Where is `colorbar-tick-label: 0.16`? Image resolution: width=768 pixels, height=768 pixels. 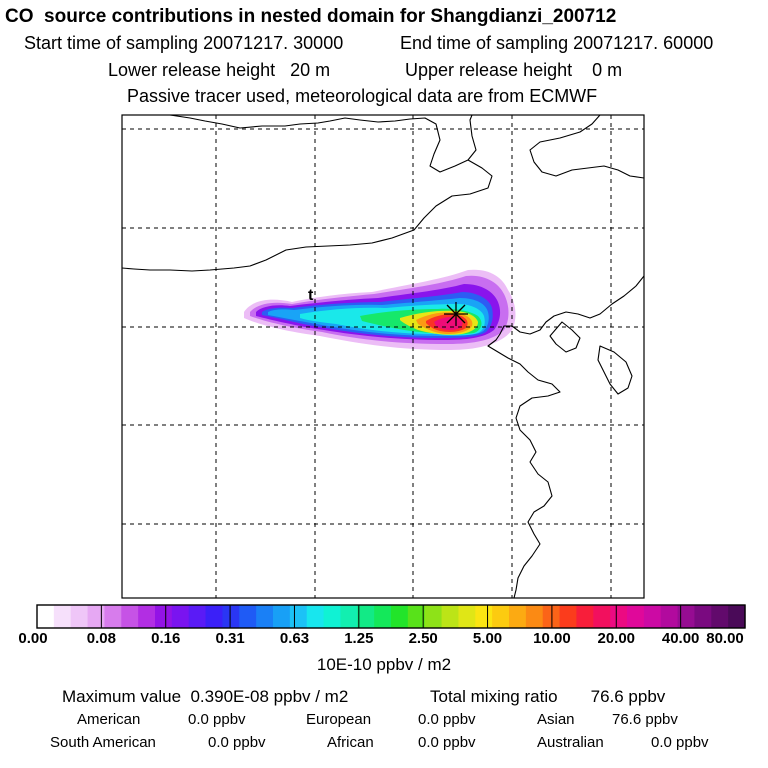 colorbar-tick-label: 0.16 is located at coordinates (166, 638).